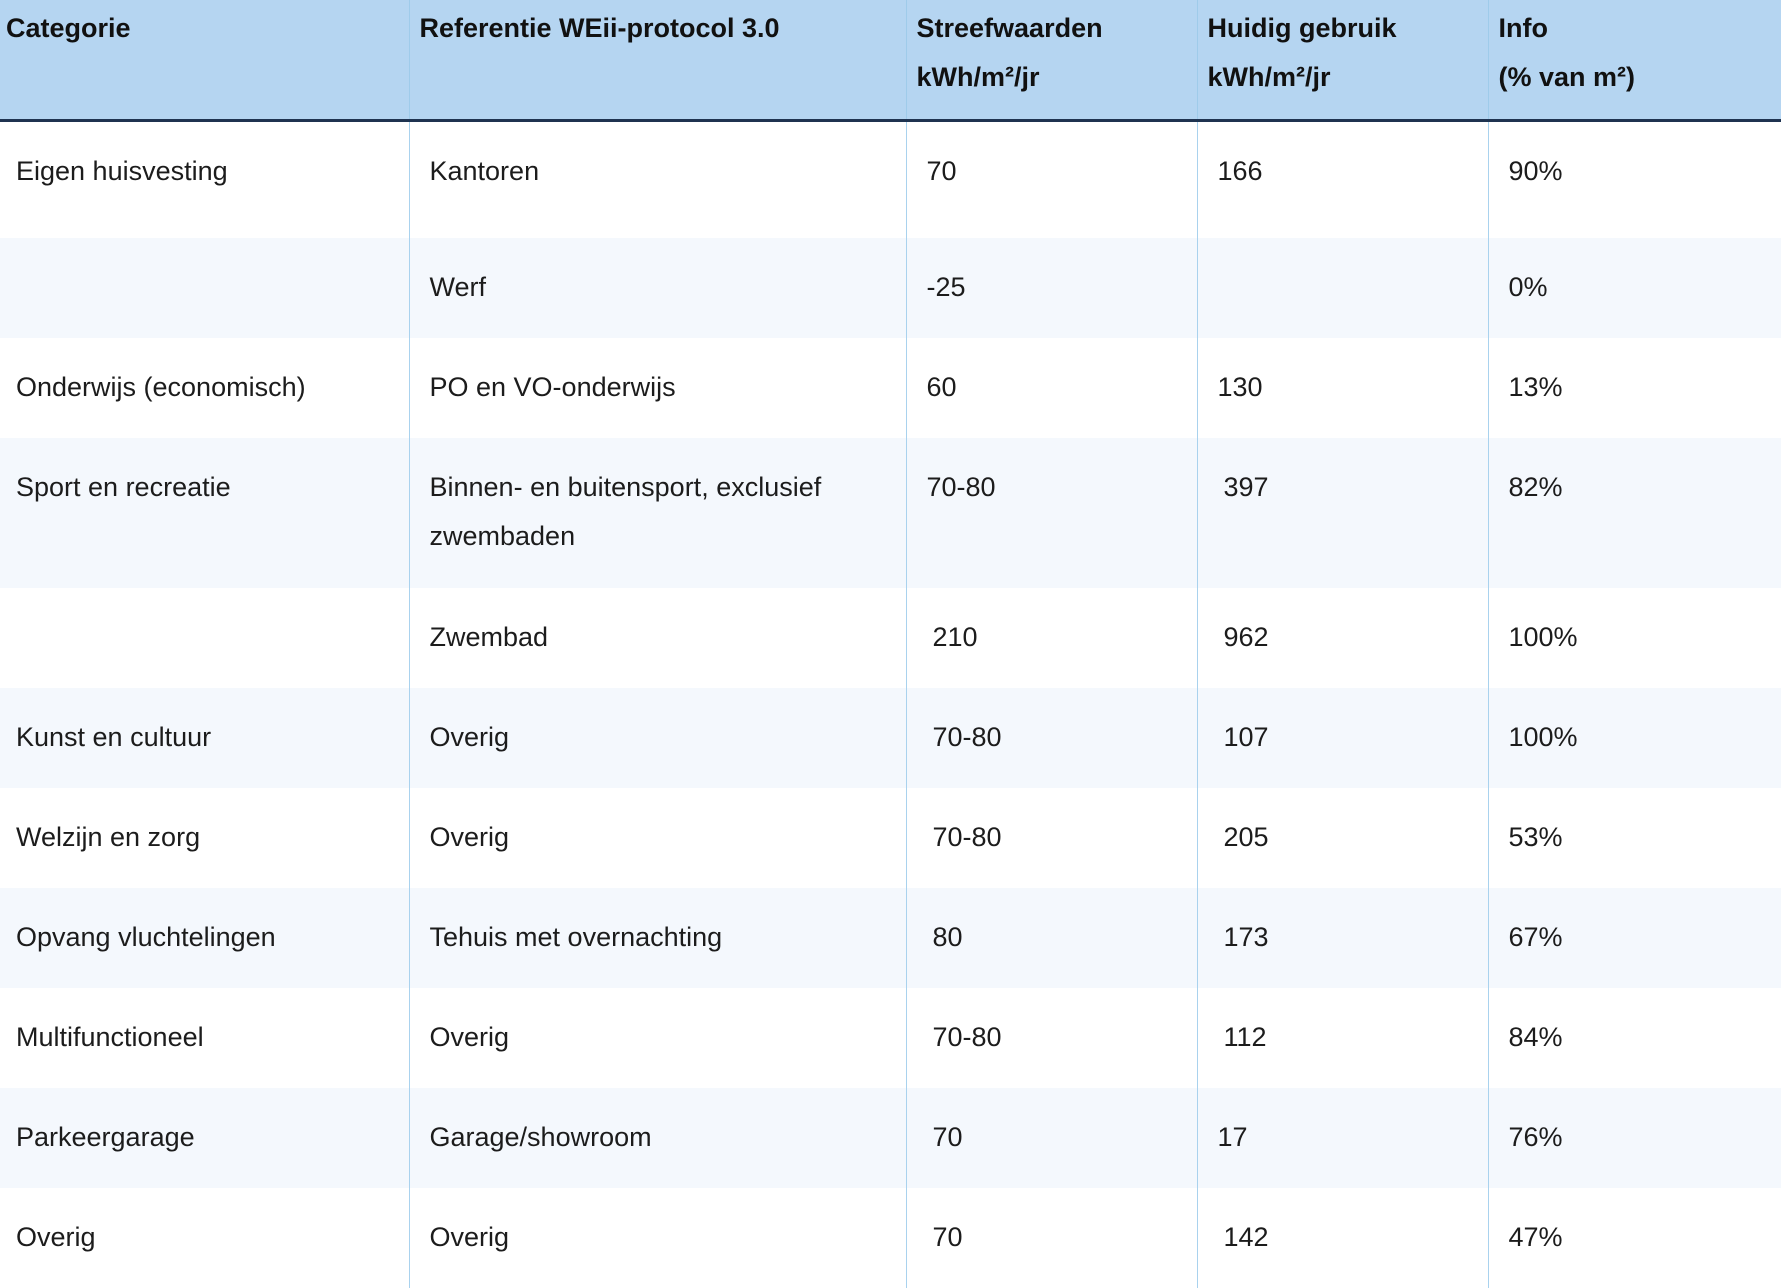  I want to click on header-cell: Referentie WEii-protocol 3.0, so click(657, 61).